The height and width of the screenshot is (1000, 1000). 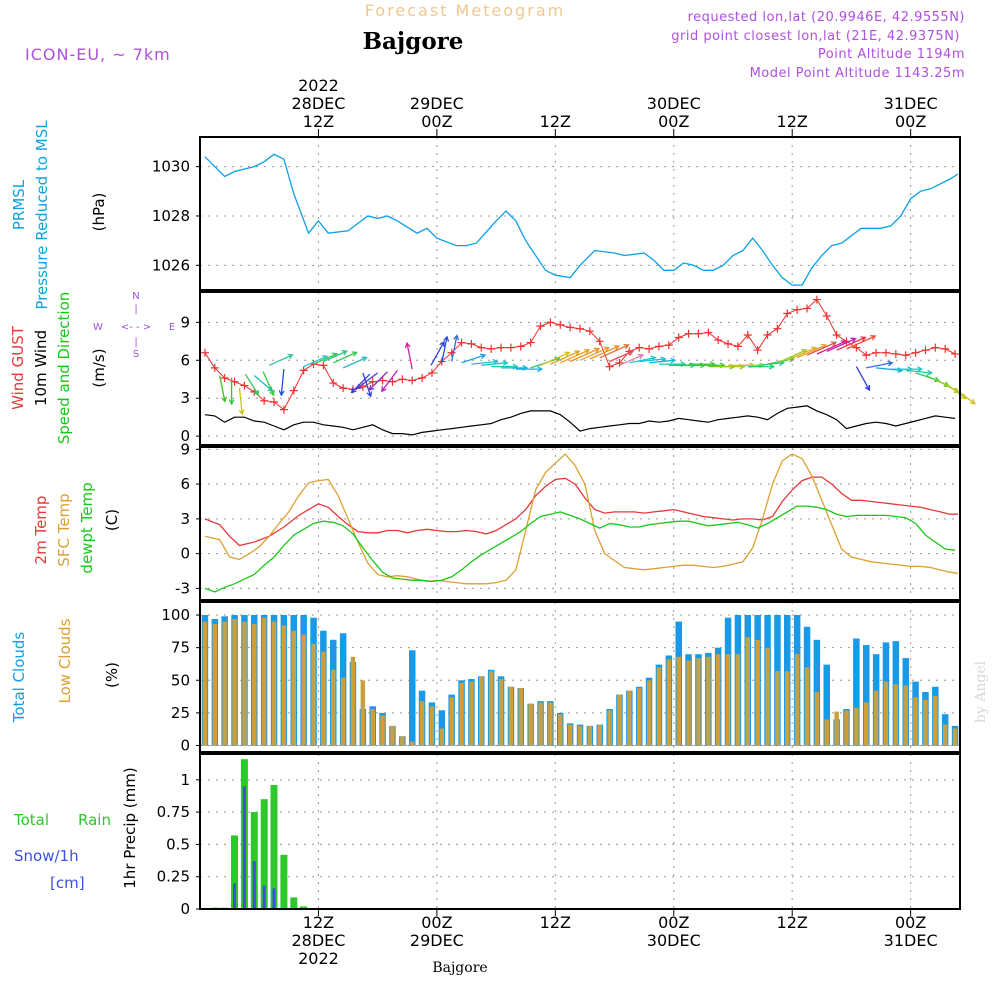 What do you see at coordinates (134, 325) in the screenshot?
I see `compass-rose: N | W <- - > E | S` at bounding box center [134, 325].